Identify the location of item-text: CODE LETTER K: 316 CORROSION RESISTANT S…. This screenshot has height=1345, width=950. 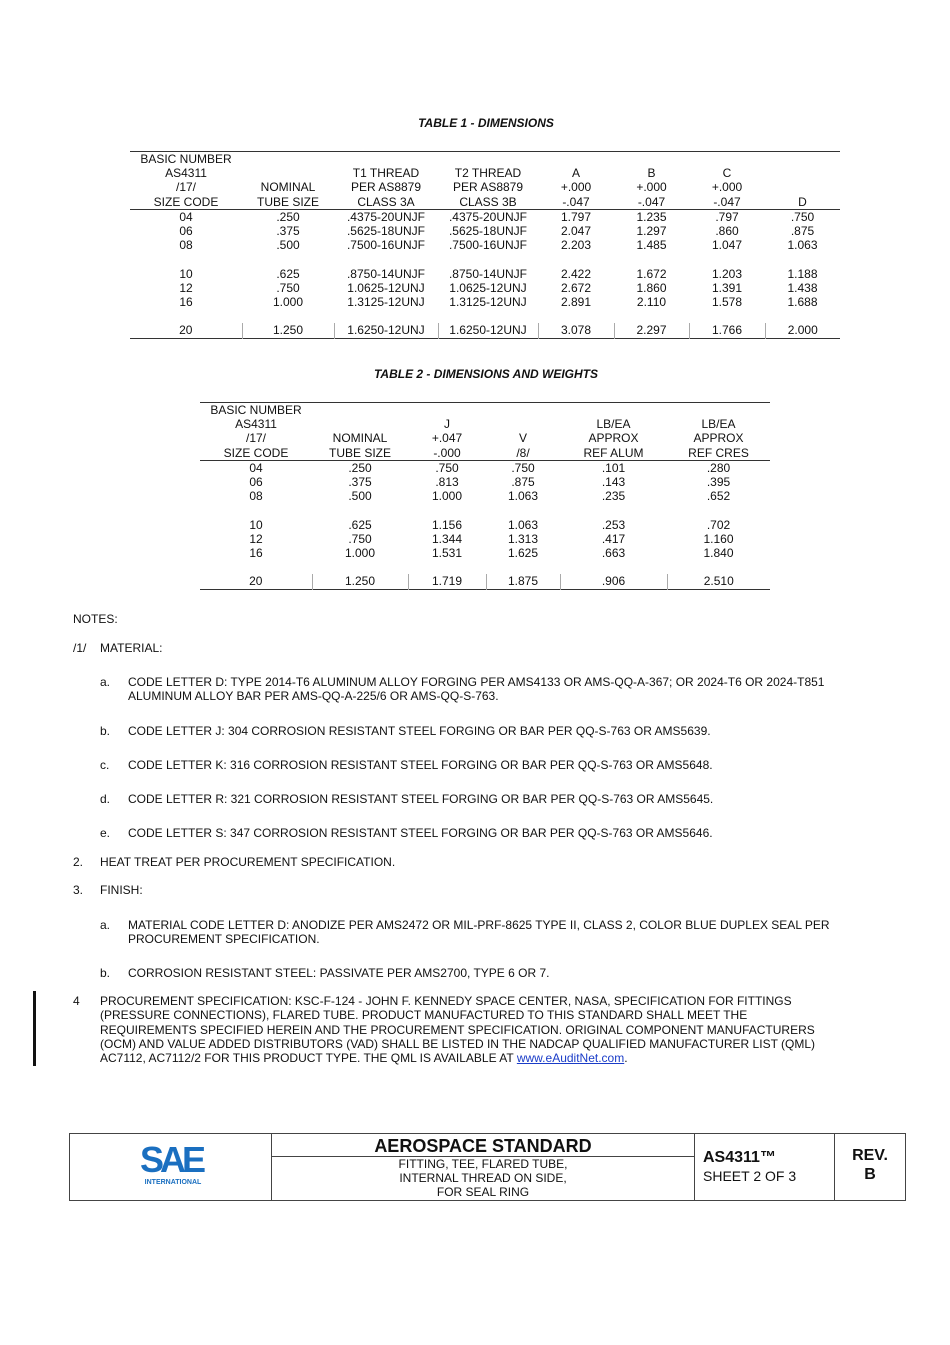
(420, 765).